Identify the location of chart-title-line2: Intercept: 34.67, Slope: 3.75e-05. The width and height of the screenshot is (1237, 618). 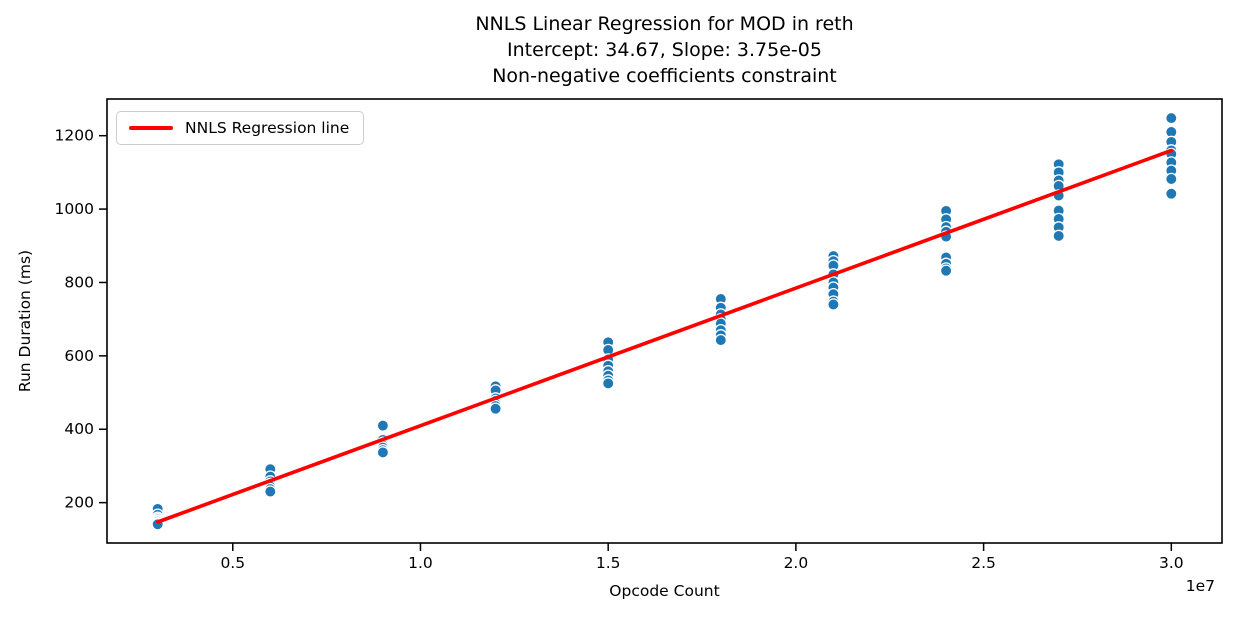
(664, 50).